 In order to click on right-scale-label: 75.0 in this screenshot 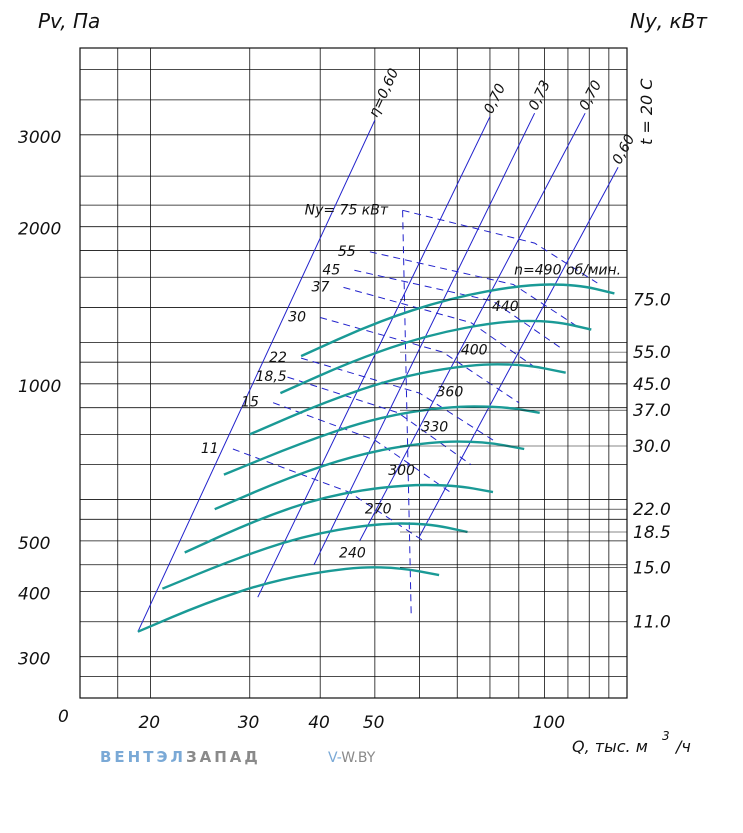, I will do `click(652, 301)`.